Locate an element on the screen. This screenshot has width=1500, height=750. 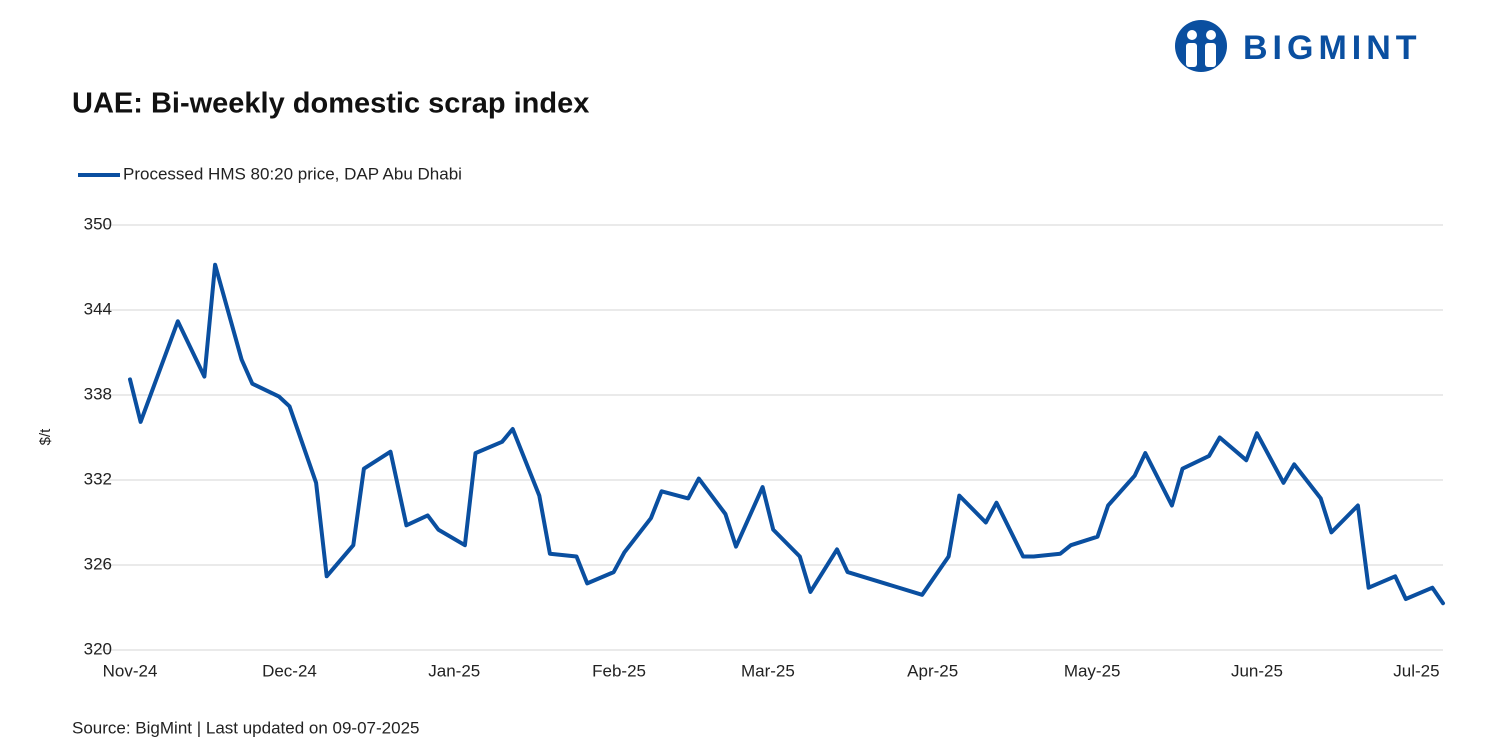
y-tick-label: 350 is located at coordinates (98, 223).